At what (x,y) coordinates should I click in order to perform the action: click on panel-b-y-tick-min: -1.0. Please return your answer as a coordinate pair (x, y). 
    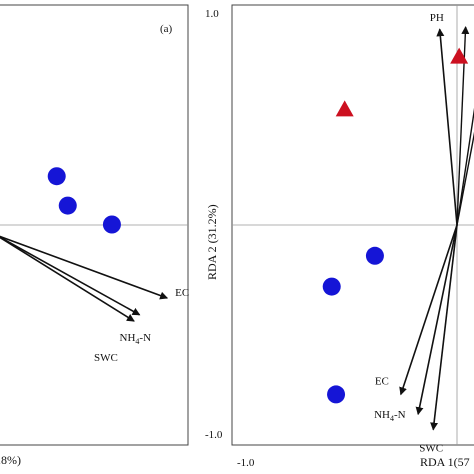
    Looking at the image, I should click on (214, 435).